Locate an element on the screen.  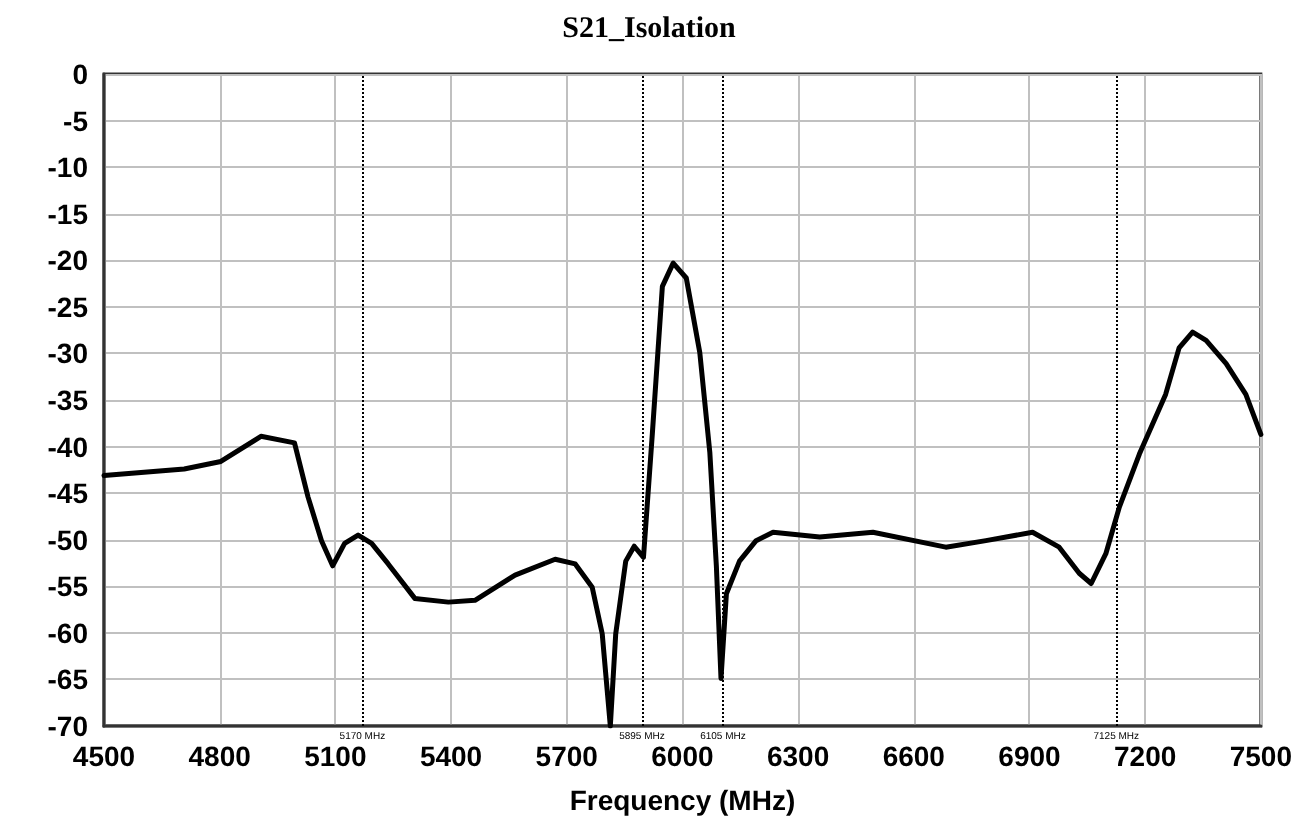
chart-title: S21_Isolation is located at coordinates (649, 29).